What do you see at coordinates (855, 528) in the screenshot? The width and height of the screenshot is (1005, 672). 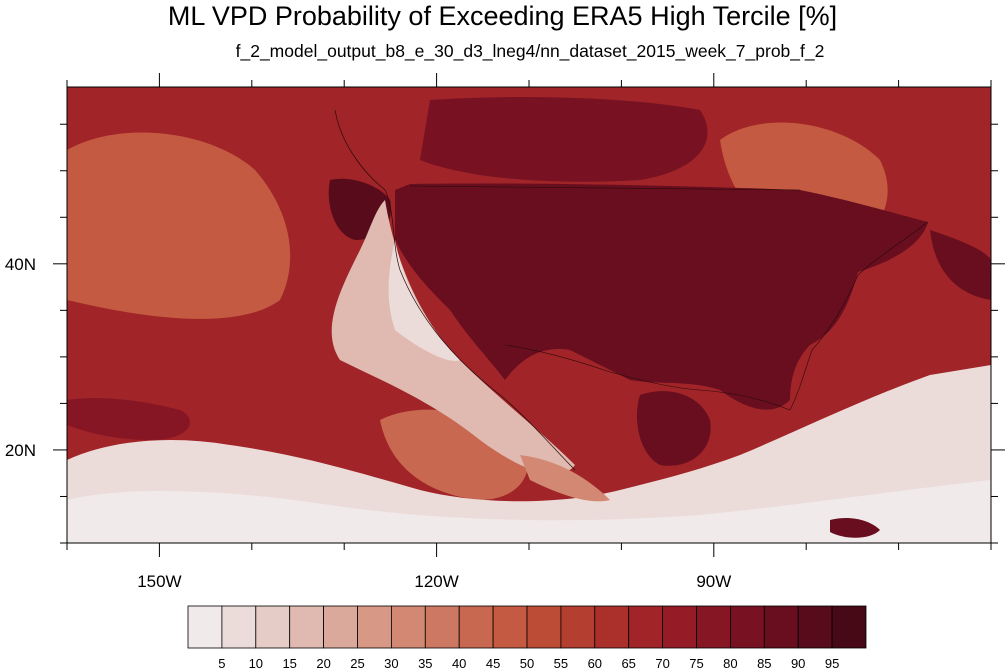 I see `caribbean-high-patch` at bounding box center [855, 528].